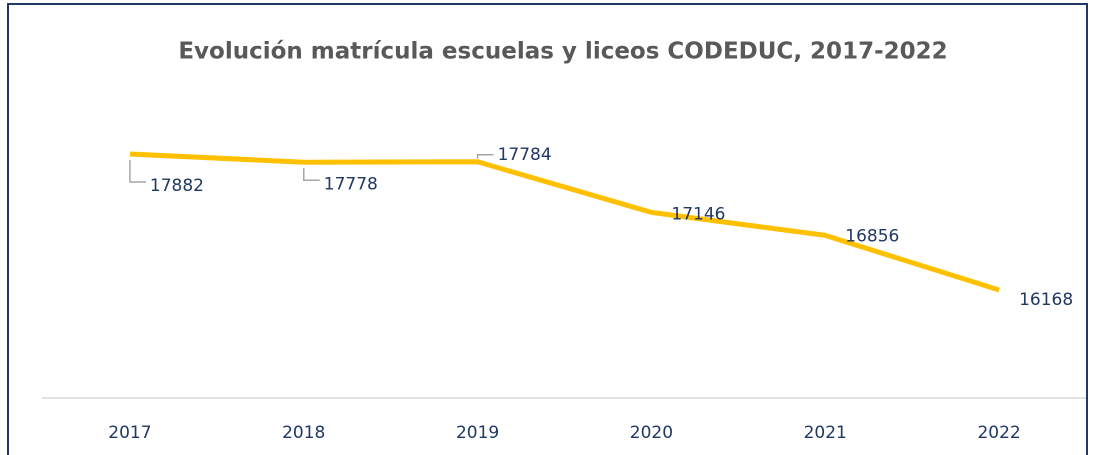  Describe the element at coordinates (698, 214) in the screenshot. I see `data-label: 17146` at that location.